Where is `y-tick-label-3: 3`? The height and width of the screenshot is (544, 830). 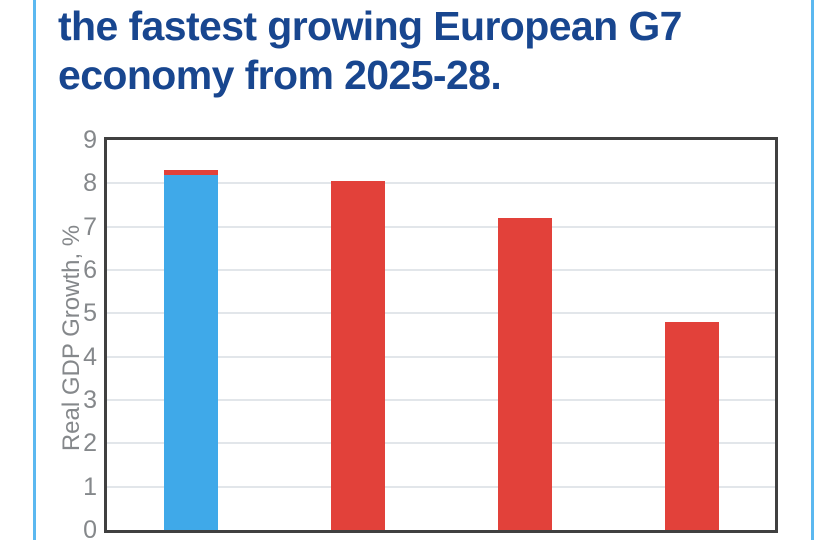 y-tick-label-3: 3 is located at coordinates (90, 400).